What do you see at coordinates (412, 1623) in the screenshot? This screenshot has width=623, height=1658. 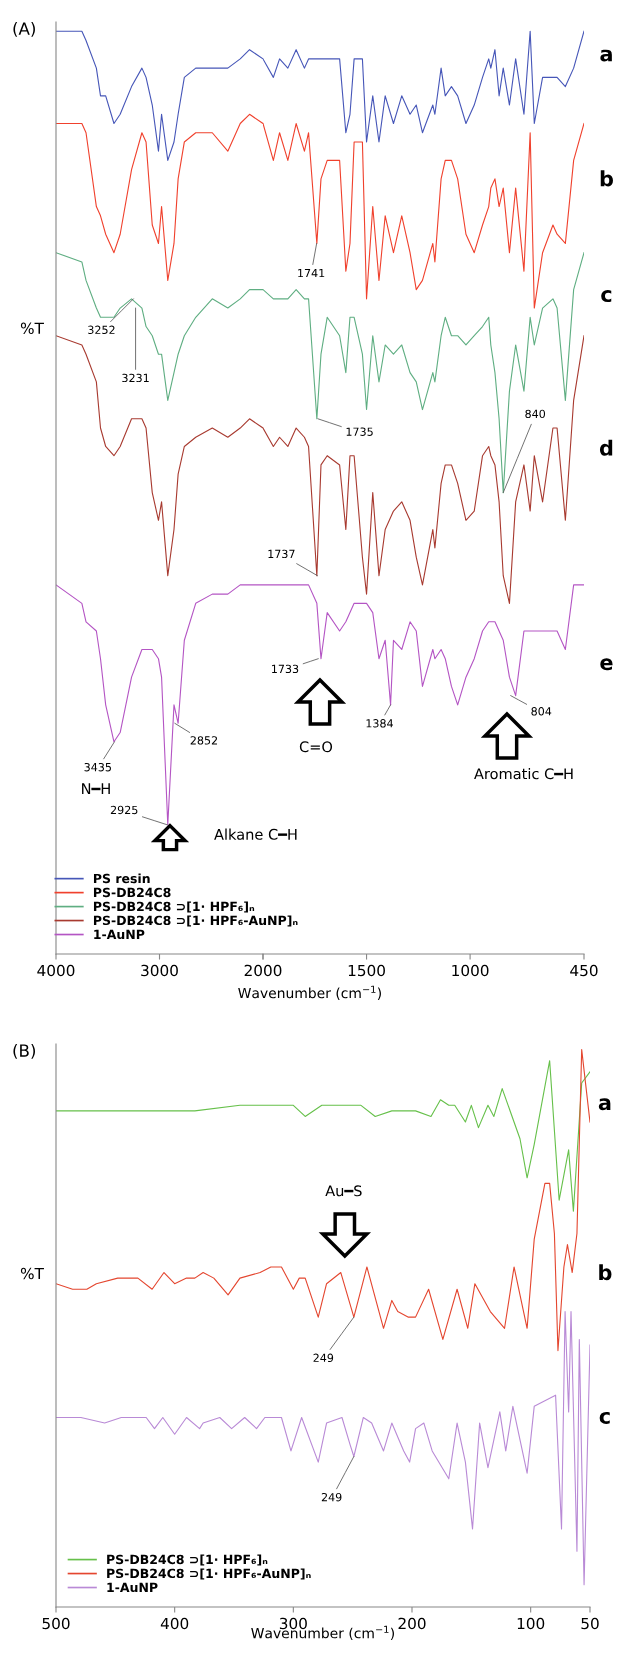 I see `x-tick-label: 200` at bounding box center [412, 1623].